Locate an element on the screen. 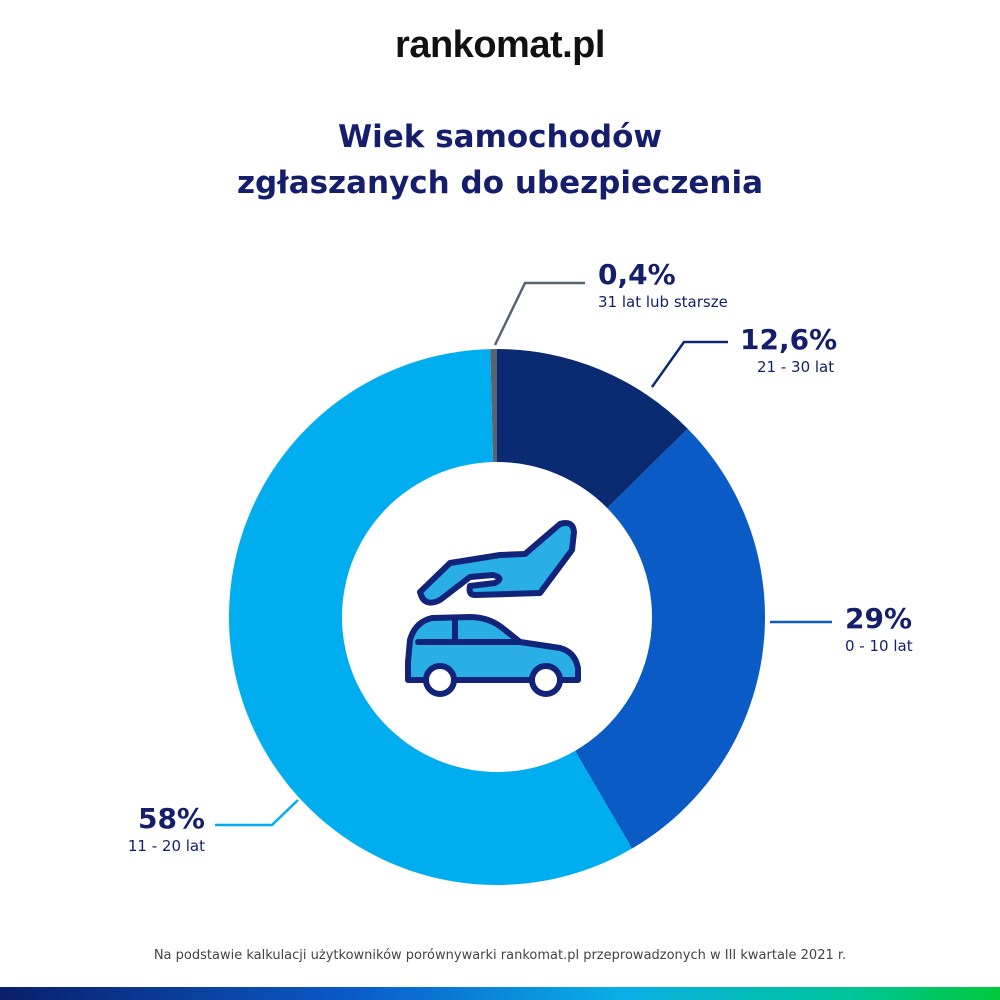  category-label: 31 lat lub starsze is located at coordinates (663, 302).